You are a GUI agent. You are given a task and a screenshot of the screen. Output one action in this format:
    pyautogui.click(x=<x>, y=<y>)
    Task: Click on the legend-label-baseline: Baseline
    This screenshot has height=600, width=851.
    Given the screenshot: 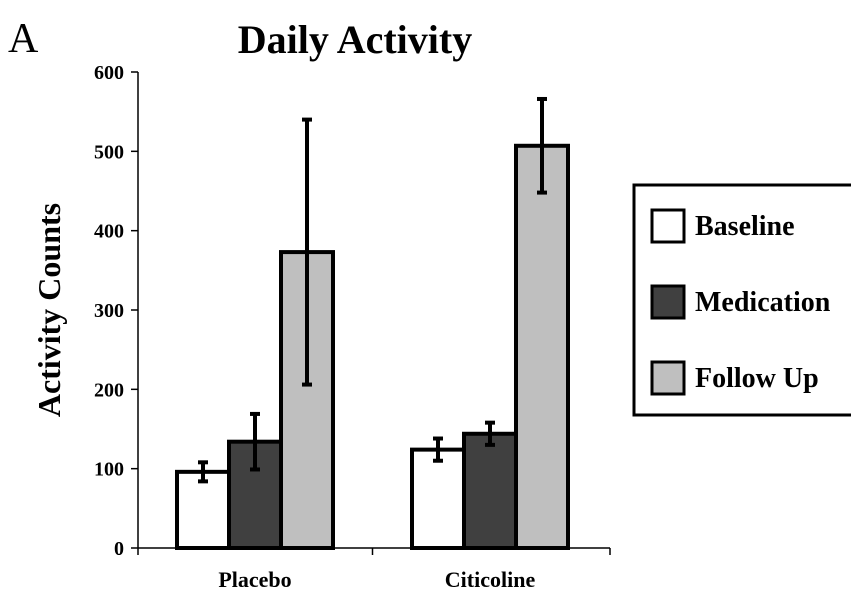 What is the action you would take?
    pyautogui.click(x=745, y=226)
    